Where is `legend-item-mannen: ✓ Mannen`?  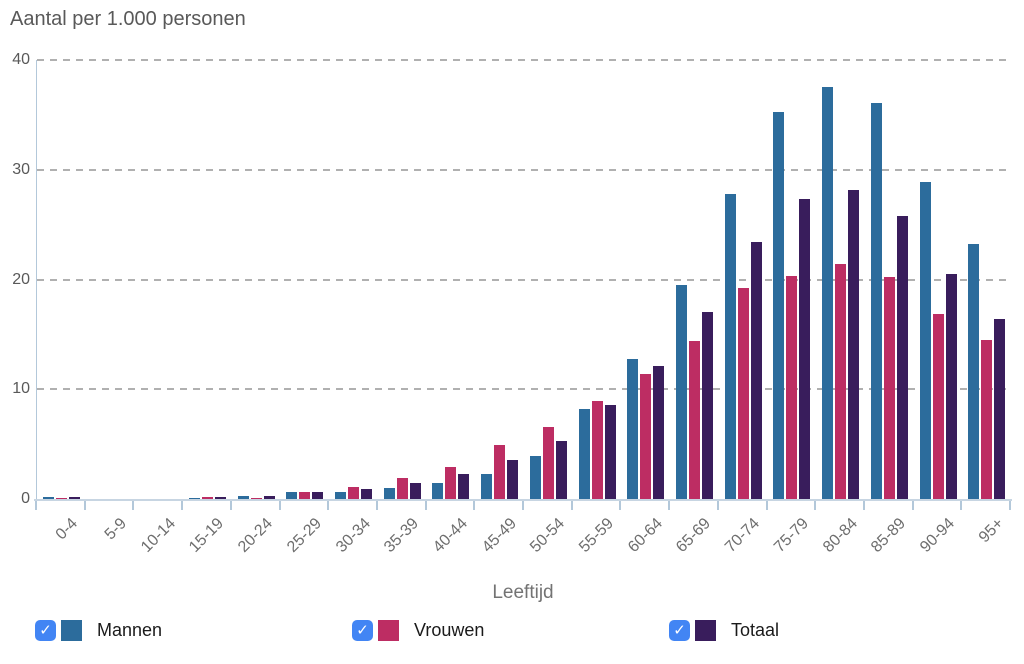
legend-item-mannen: ✓ Mannen is located at coordinates (193, 630).